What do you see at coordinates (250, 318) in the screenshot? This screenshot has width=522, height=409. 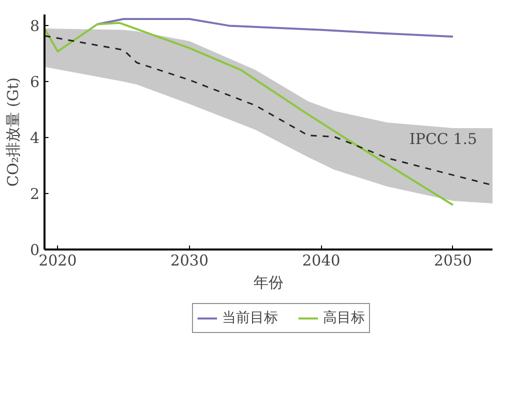 I see `legend-label: 当前目标` at bounding box center [250, 318].